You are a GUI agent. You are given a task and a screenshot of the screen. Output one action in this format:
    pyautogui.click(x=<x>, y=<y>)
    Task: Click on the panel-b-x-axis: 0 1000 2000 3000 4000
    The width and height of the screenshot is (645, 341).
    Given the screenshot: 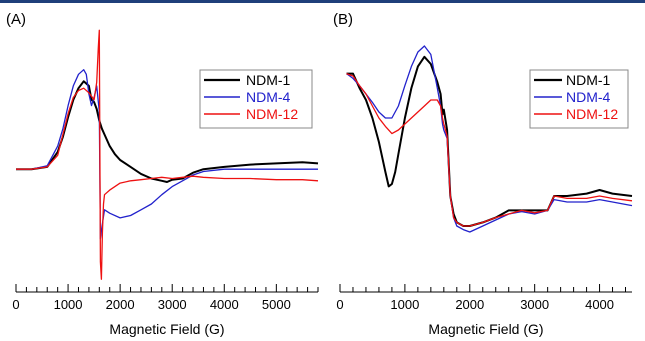 What is the action you would take?
    pyautogui.click(x=484, y=298)
    